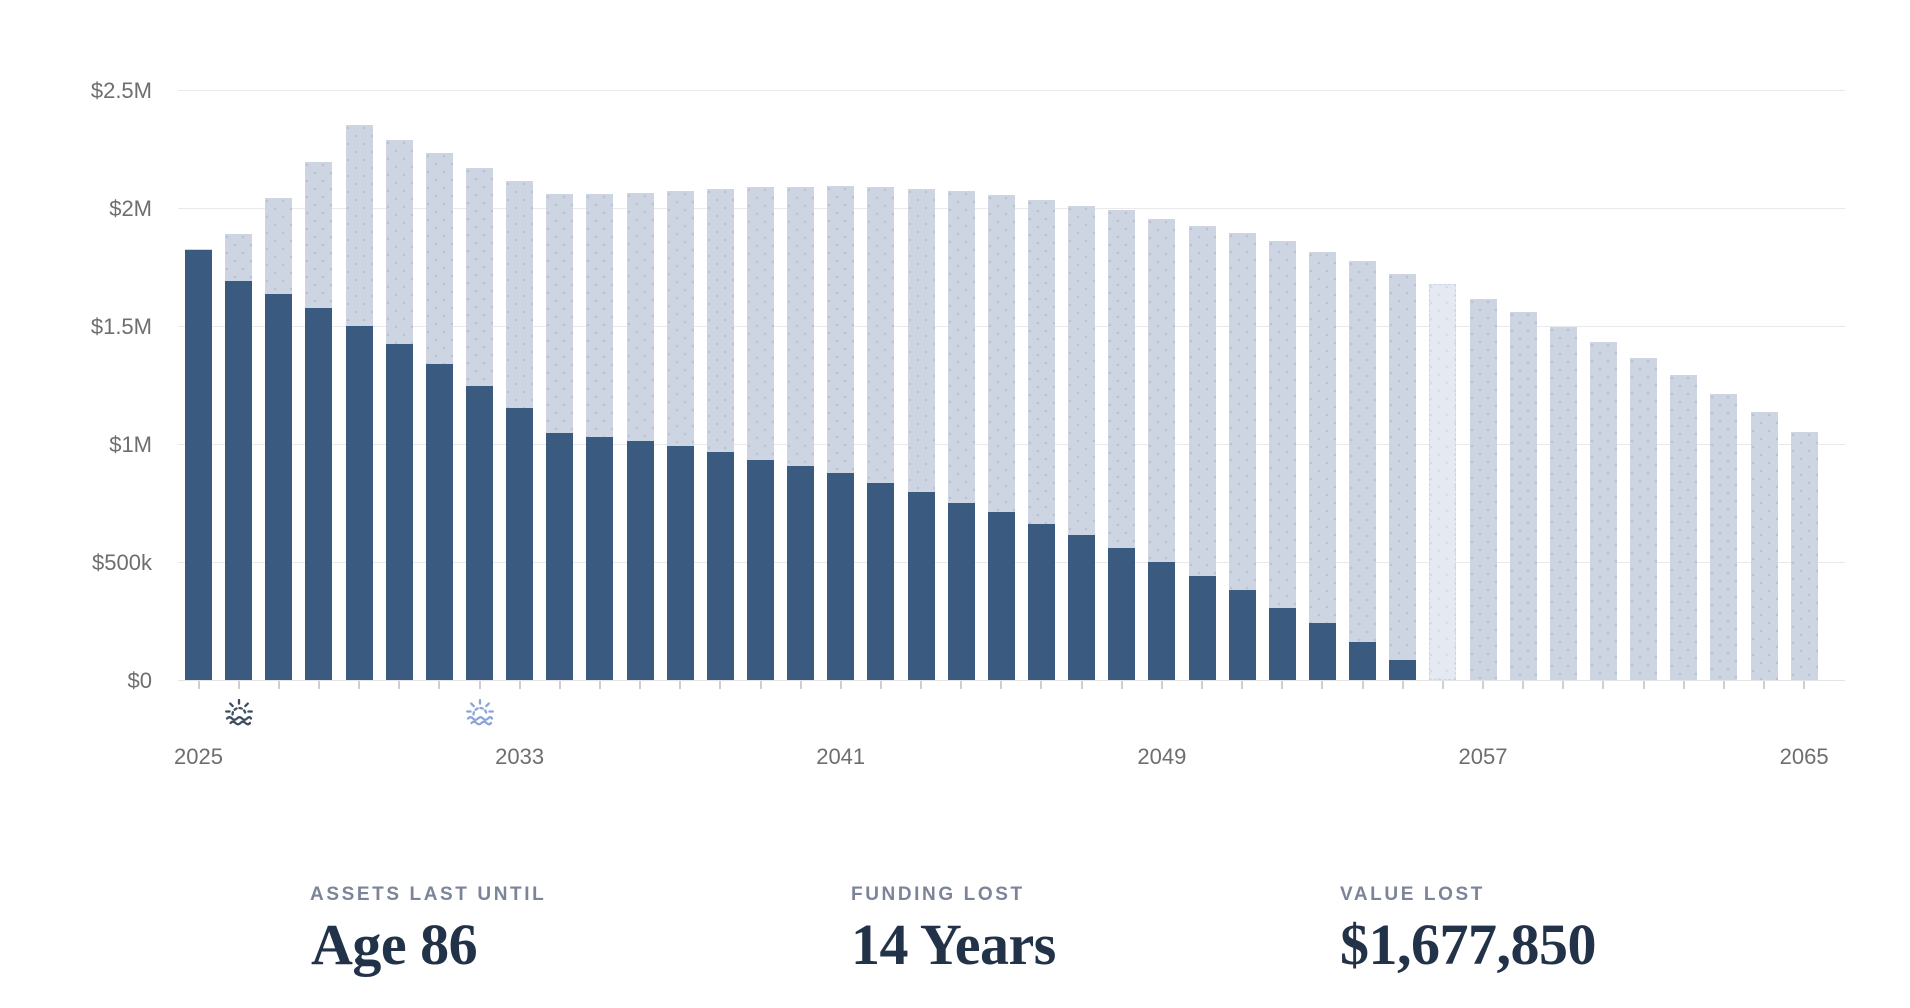 This screenshot has width=1910, height=1008. What do you see at coordinates (1443, 481) in the screenshot?
I see `baseline-bar-highlighted` at bounding box center [1443, 481].